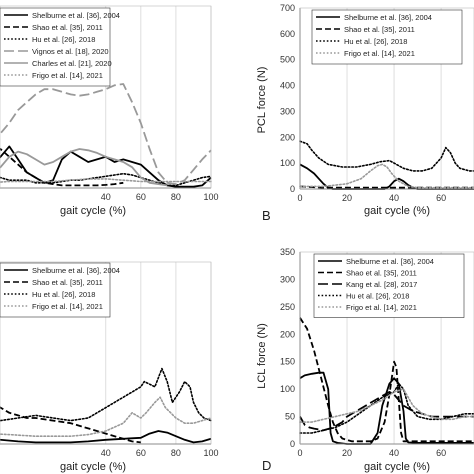 The image size is (474, 474). I want to click on y-tick-label: 600, so click(287, 34).